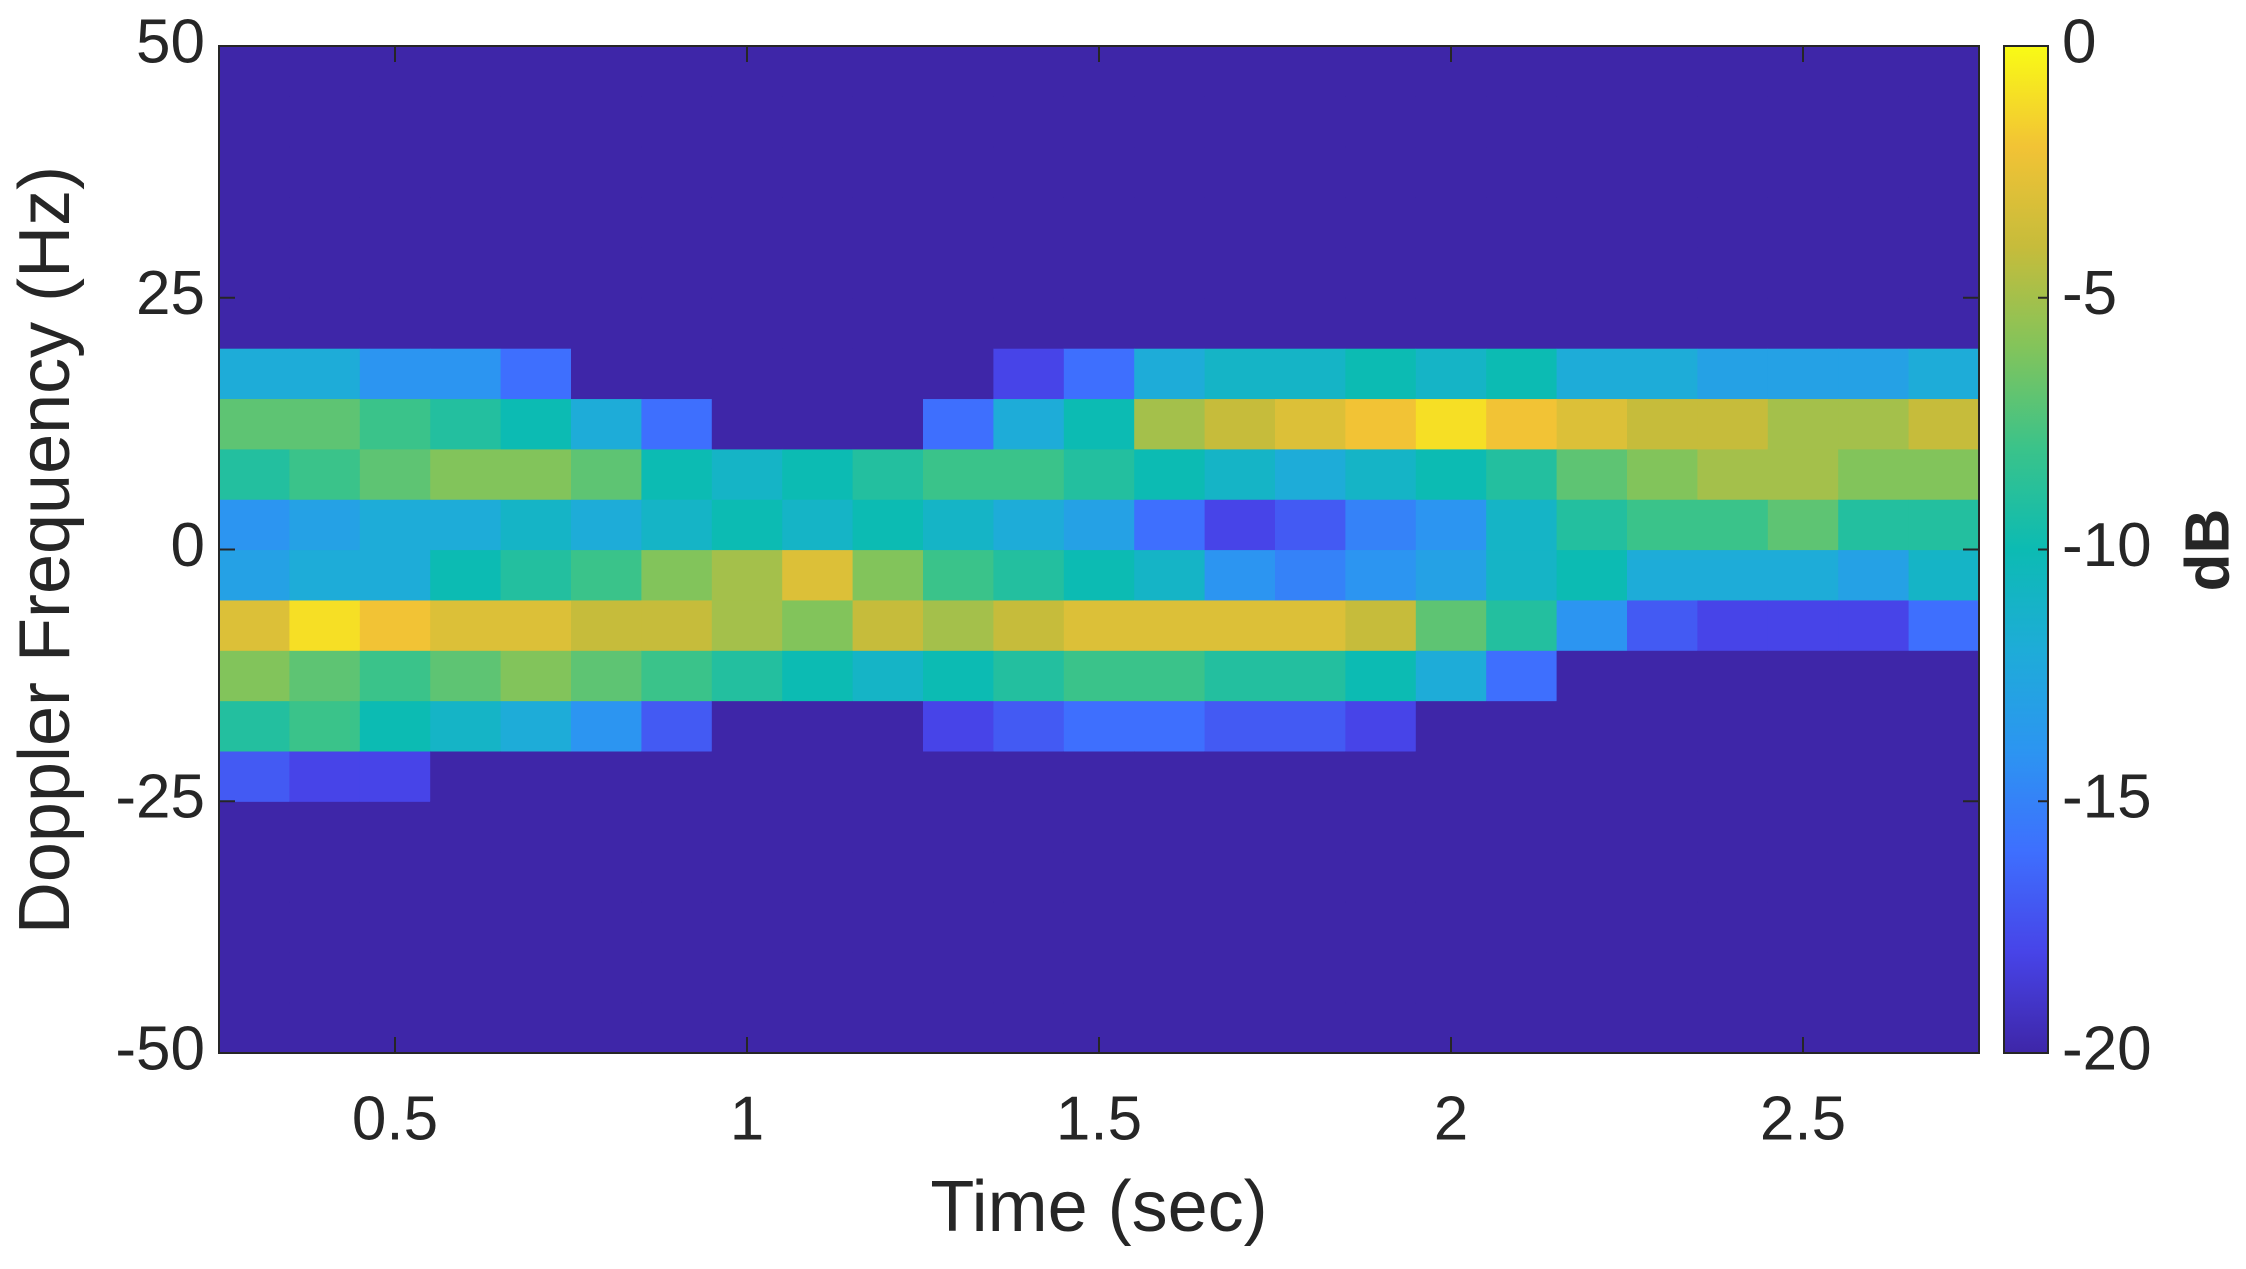 The image size is (2246, 1269). What do you see at coordinates (170, 41) in the screenshot?
I see `y-tick-label: 50` at bounding box center [170, 41].